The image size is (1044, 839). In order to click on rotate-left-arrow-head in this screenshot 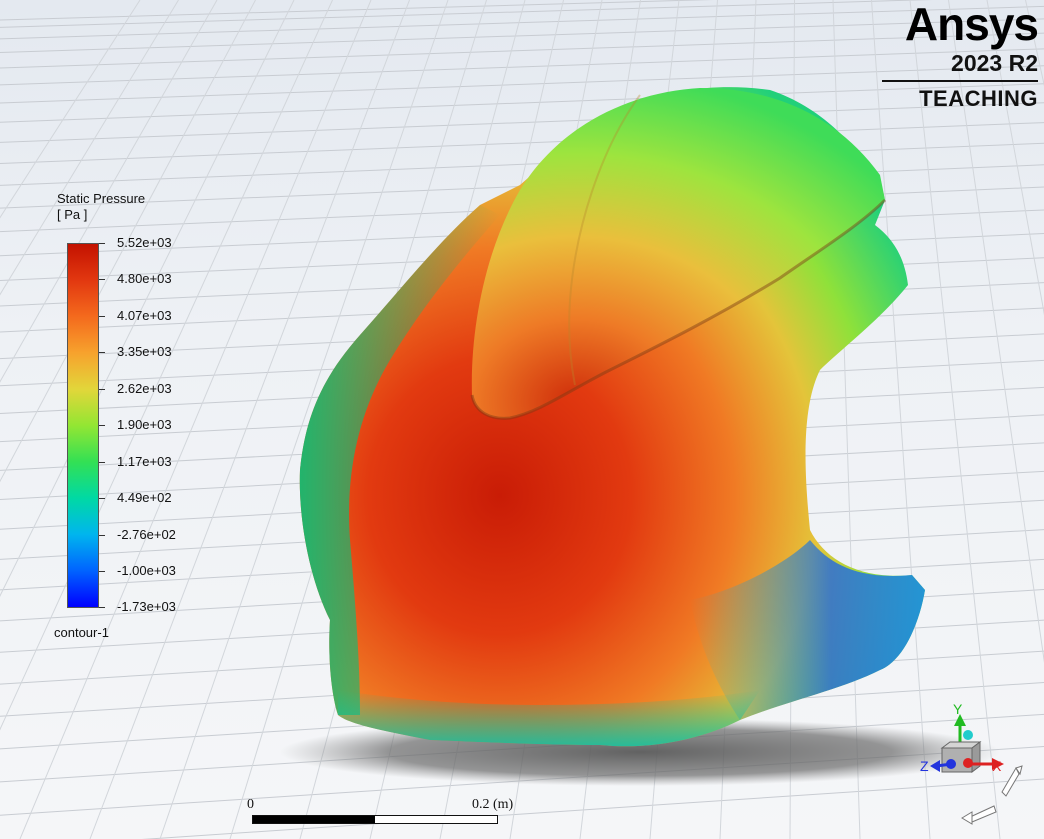, I will do `click(967, 818)`.